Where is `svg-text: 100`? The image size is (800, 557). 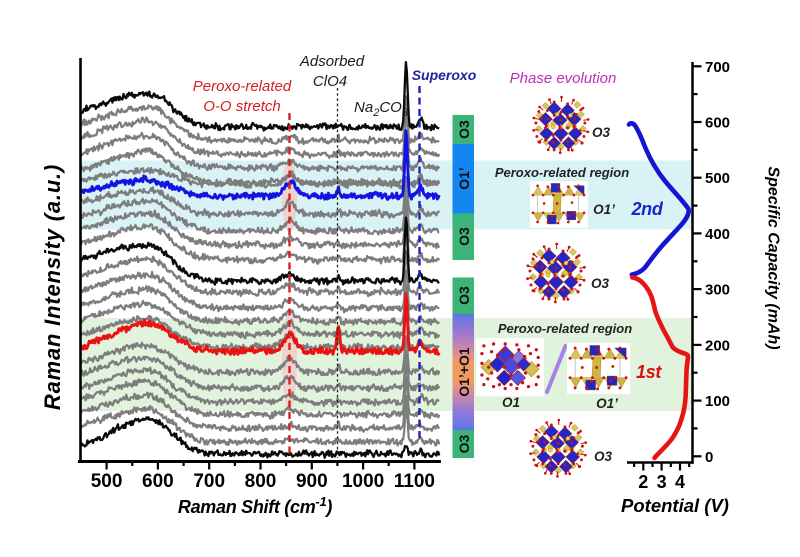 svg-text: 100 is located at coordinates (717, 401).